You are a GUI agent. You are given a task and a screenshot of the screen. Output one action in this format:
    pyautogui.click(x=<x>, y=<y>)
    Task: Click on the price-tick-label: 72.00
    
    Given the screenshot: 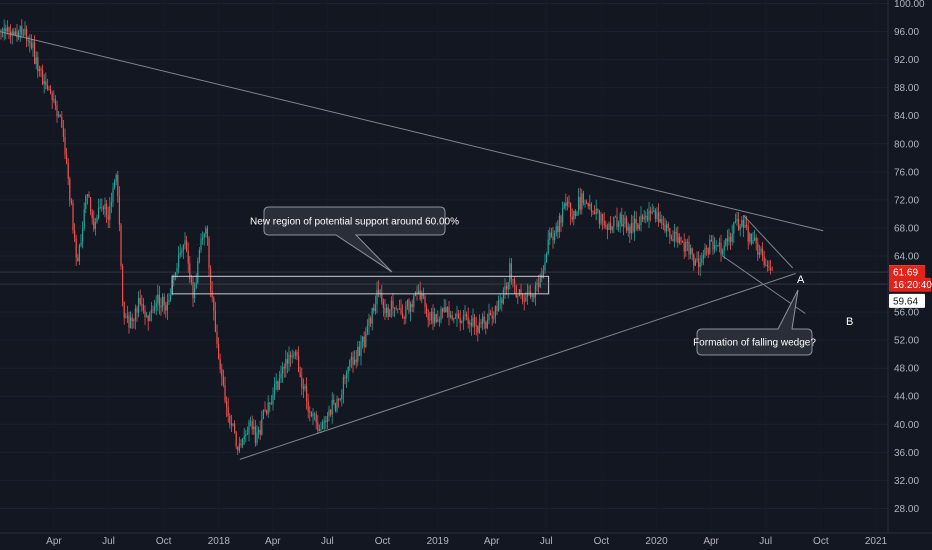 What is the action you would take?
    pyautogui.click(x=906, y=200)
    